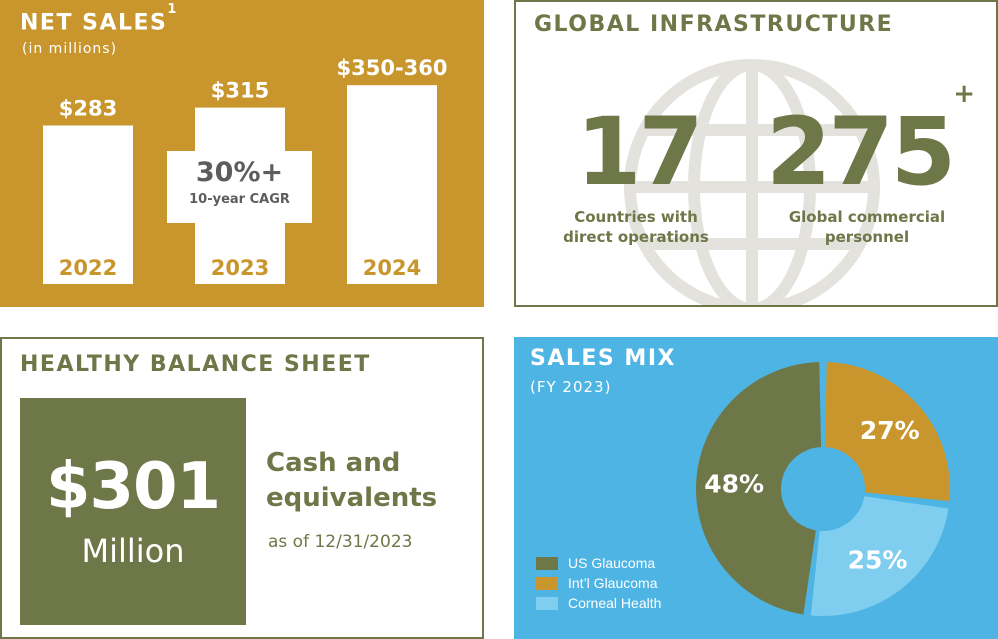  What do you see at coordinates (640, 152) in the screenshot?
I see `countries-count: 17` at bounding box center [640, 152].